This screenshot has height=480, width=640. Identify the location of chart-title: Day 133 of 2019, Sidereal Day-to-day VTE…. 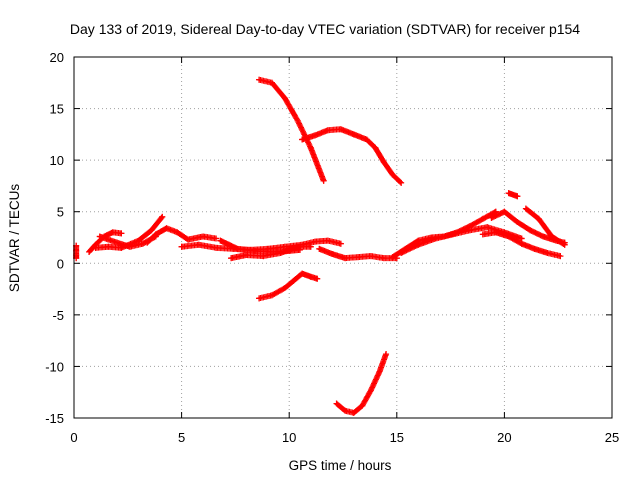
(325, 29).